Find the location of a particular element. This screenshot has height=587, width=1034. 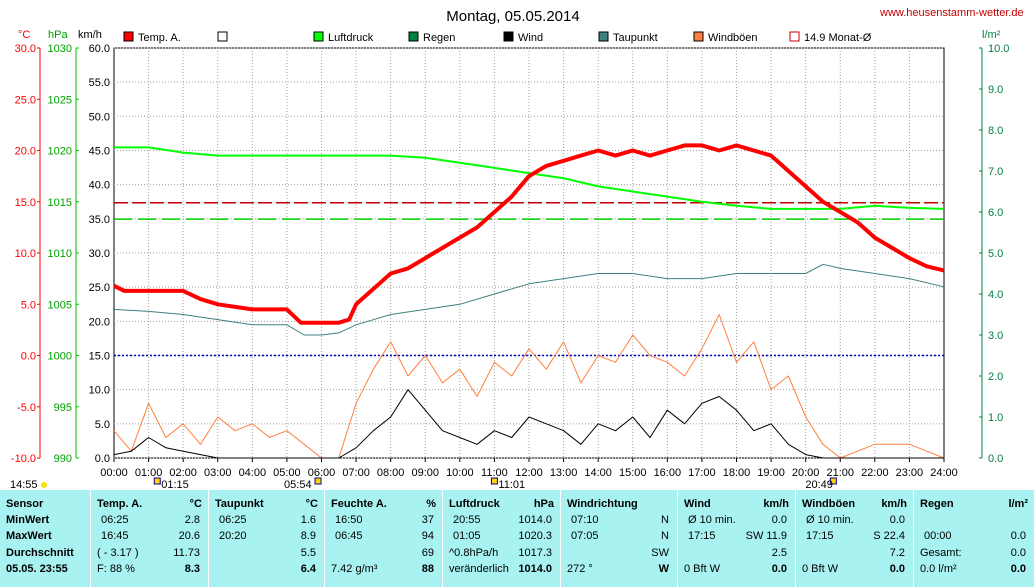

stats-column-taupunkt: Taupunkt °C 06:25 1.6 20:20 8.9 5.5 6.4 is located at coordinates (266, 538).